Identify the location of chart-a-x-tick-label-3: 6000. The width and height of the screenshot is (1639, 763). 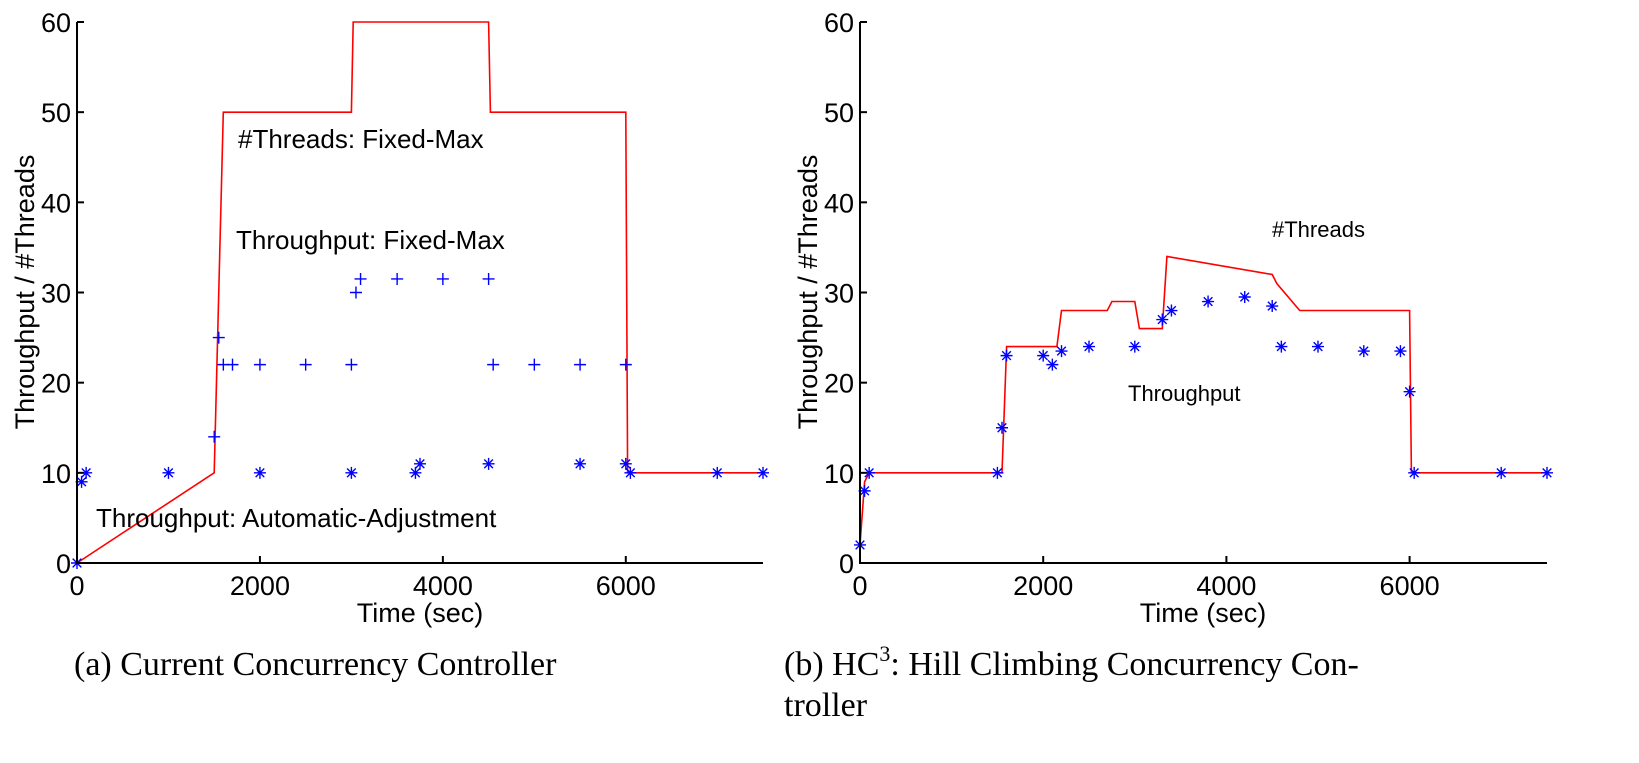
(626, 586).